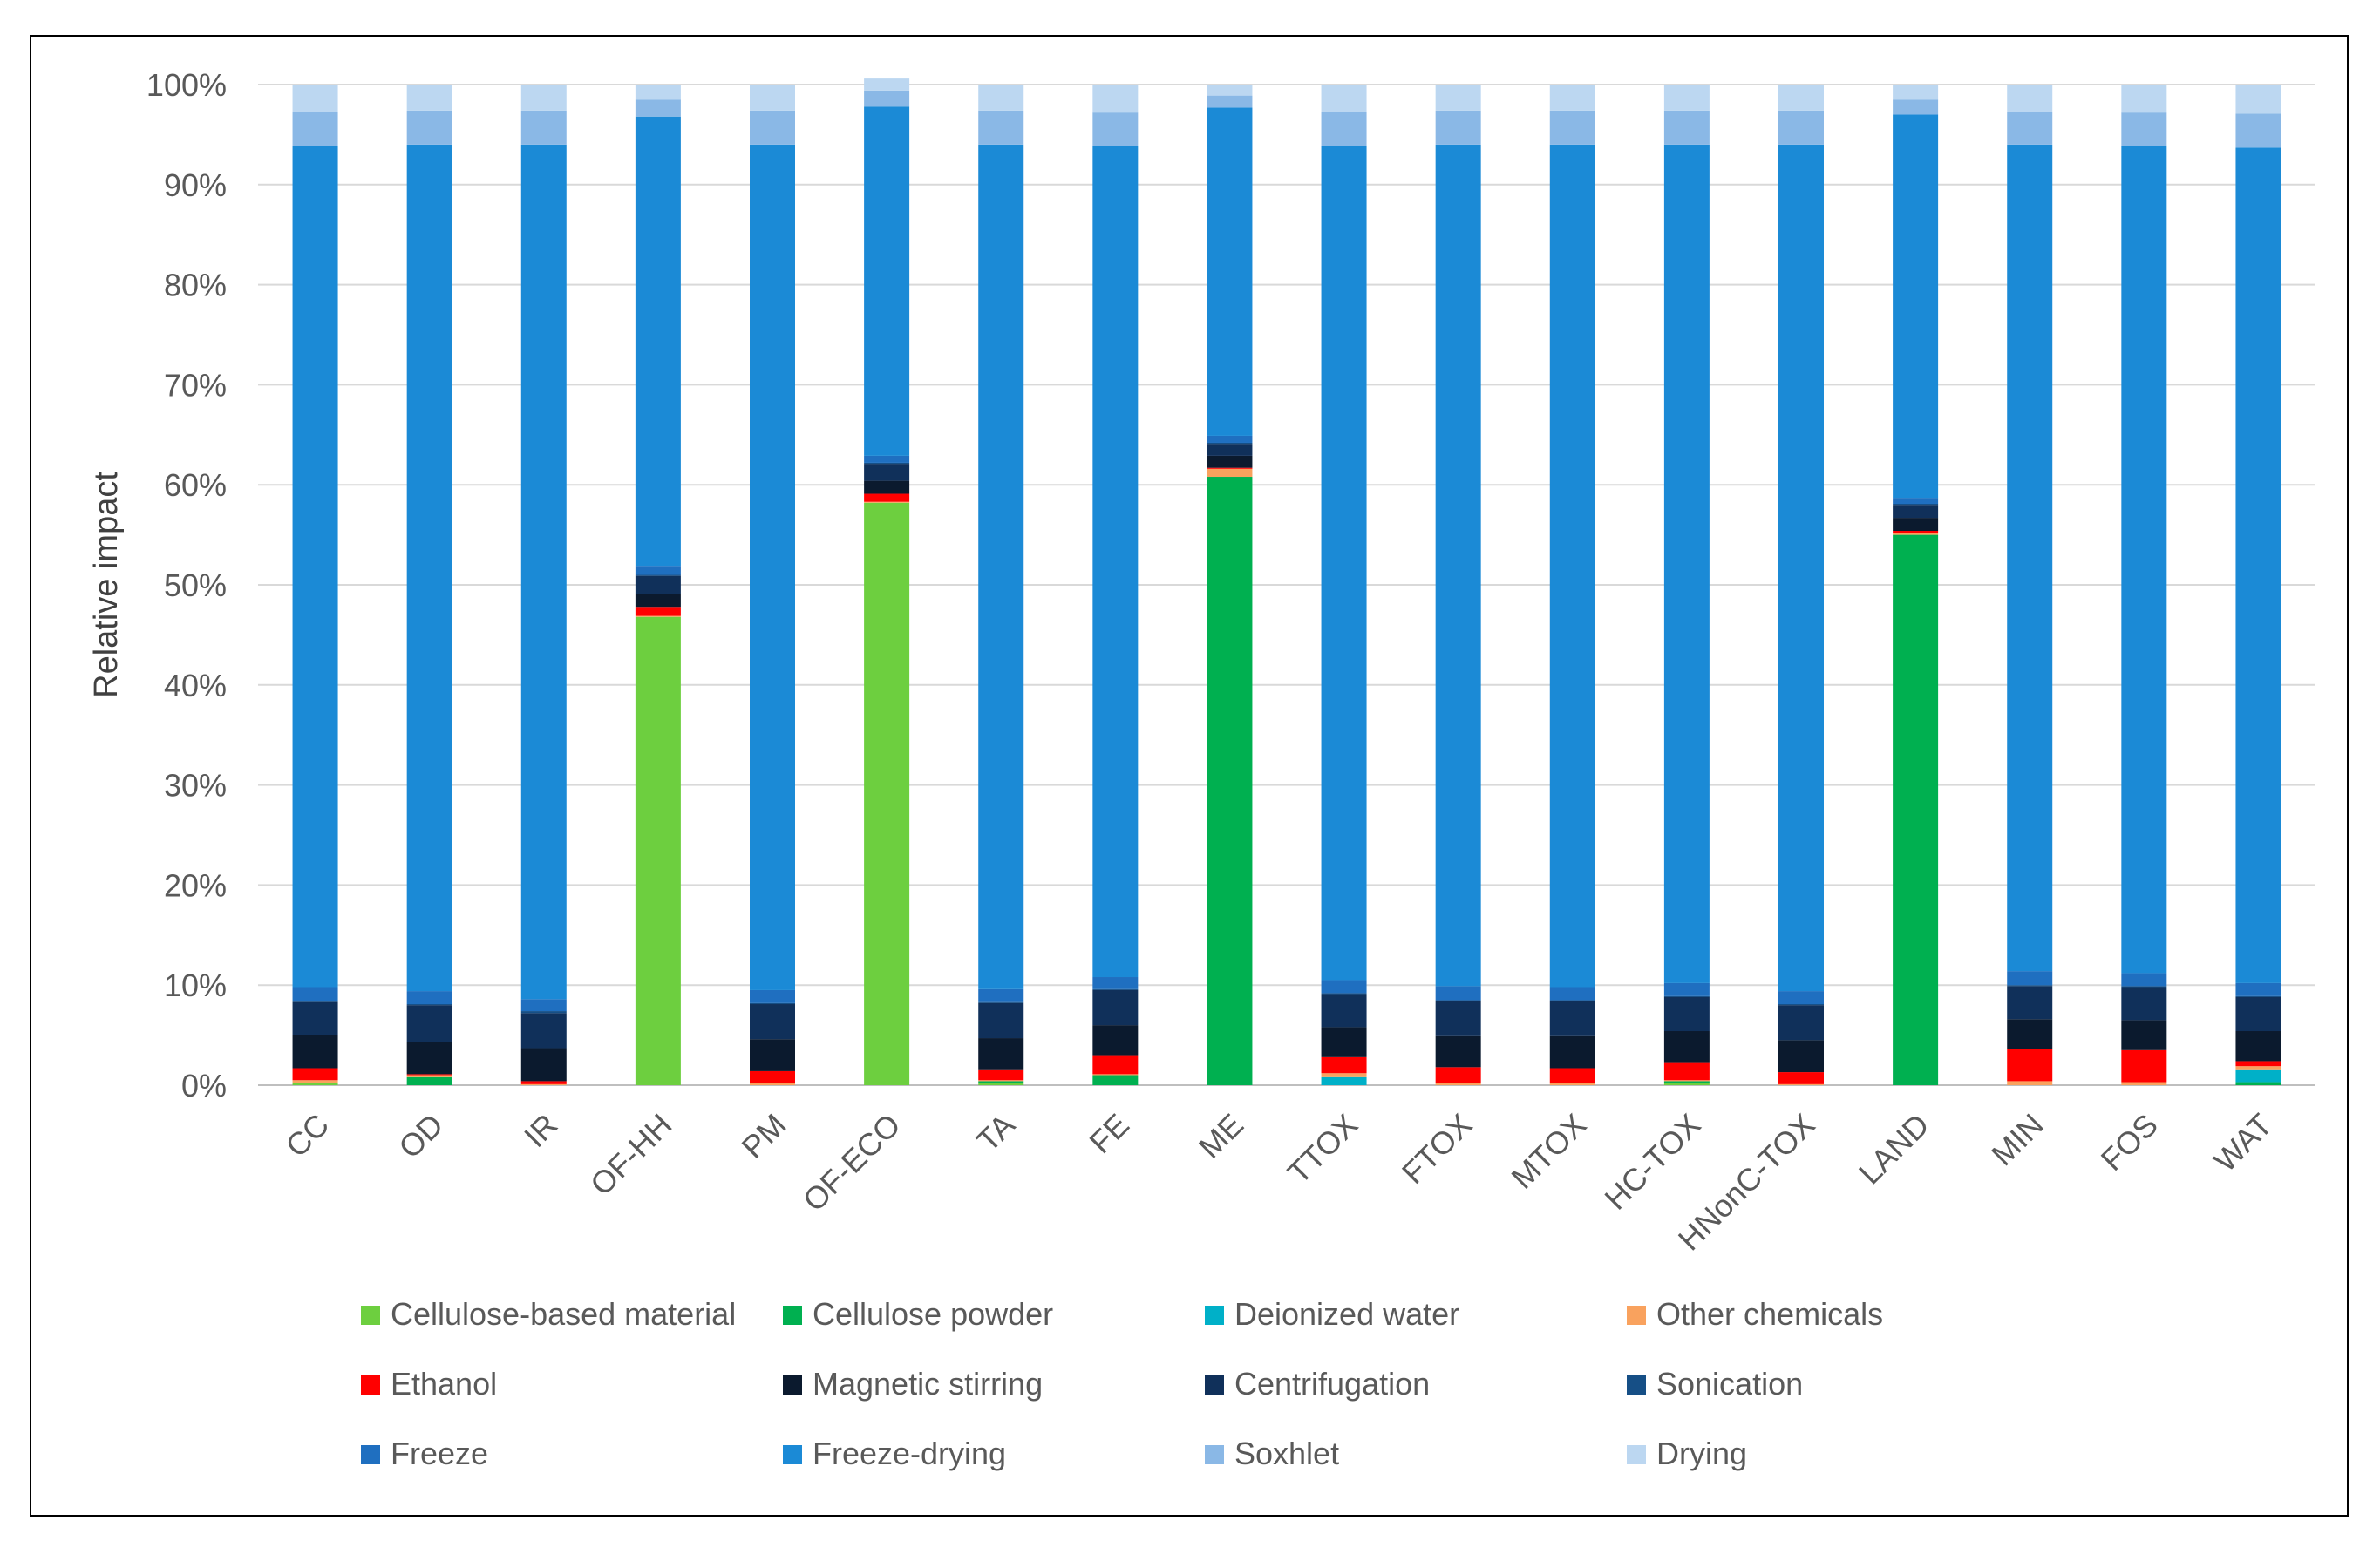 Image resolution: width=2380 pixels, height=1548 pixels. I want to click on x-tick-label: LAND, so click(1894, 1149).